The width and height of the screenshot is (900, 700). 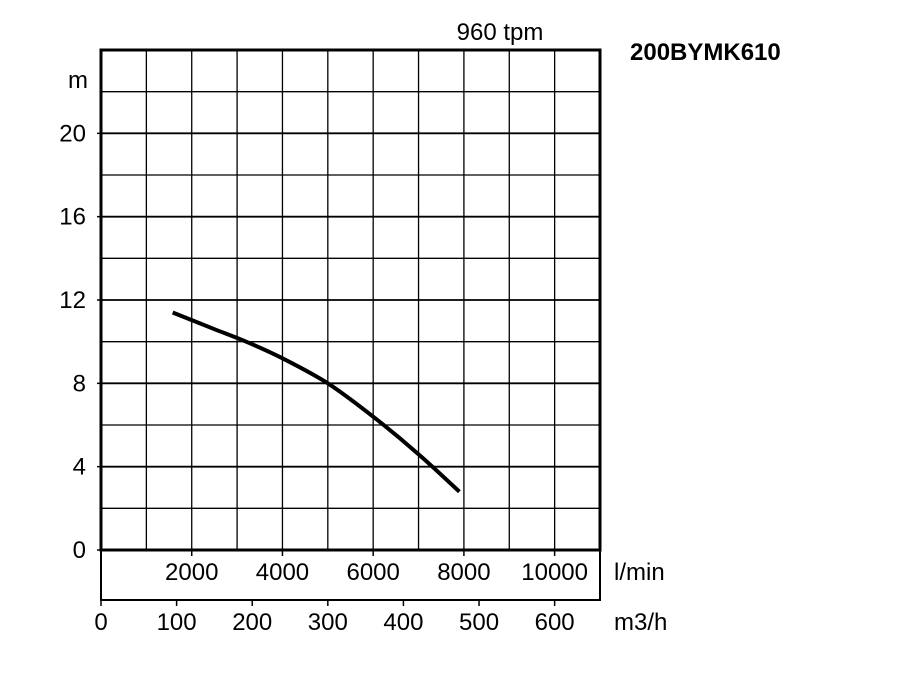 I want to click on x-tick-label: 8000, so click(x=463, y=572).